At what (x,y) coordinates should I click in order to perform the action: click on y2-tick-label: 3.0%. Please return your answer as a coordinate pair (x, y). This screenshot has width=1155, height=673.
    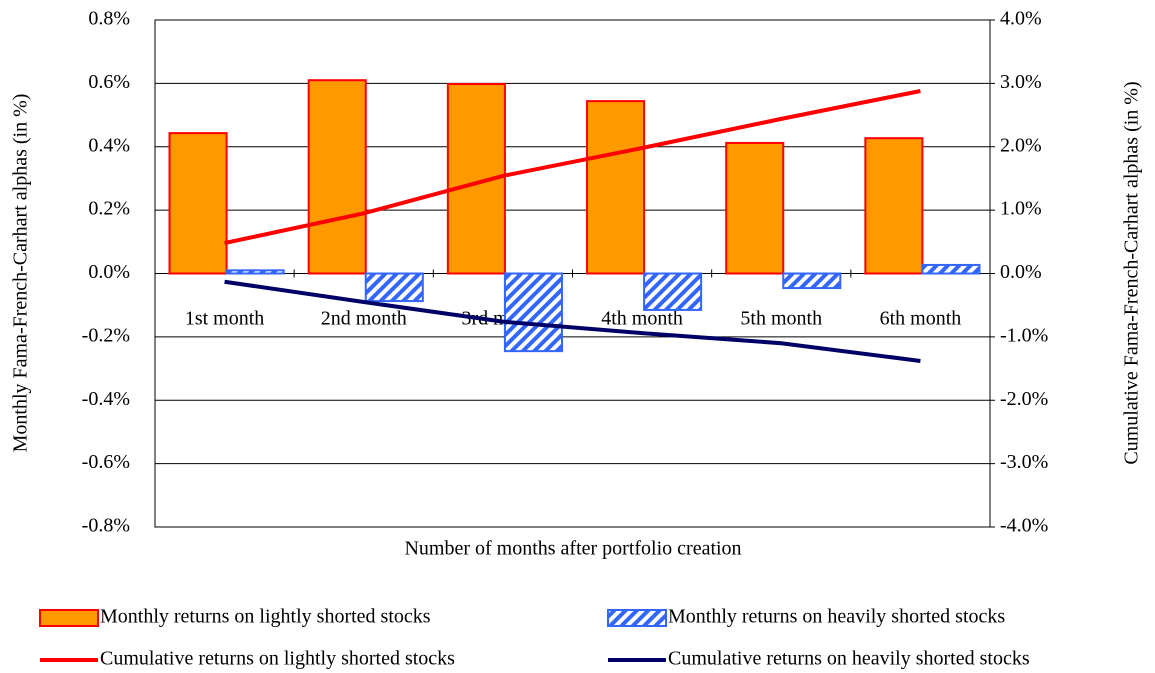
    Looking at the image, I should click on (1021, 82).